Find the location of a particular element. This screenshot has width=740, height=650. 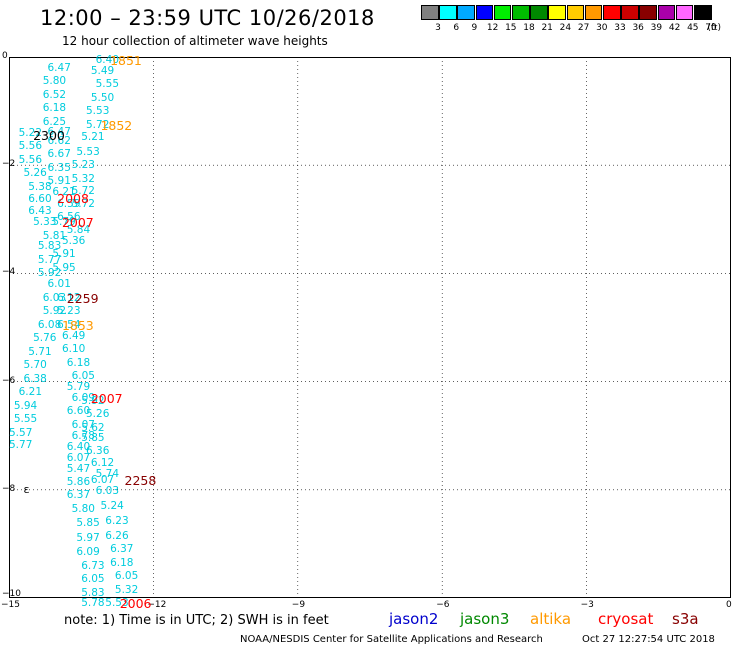

y-tick-label: −6 is located at coordinates (9, 380).